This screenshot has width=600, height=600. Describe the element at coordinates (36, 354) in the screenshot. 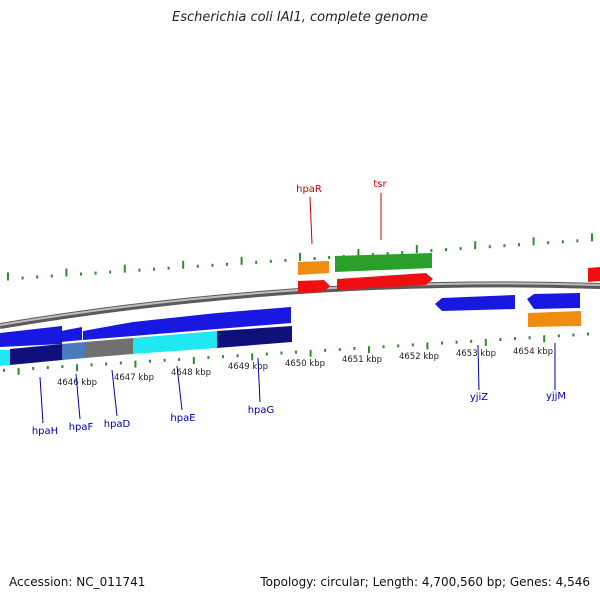

I see `cog-block-navy` at that location.